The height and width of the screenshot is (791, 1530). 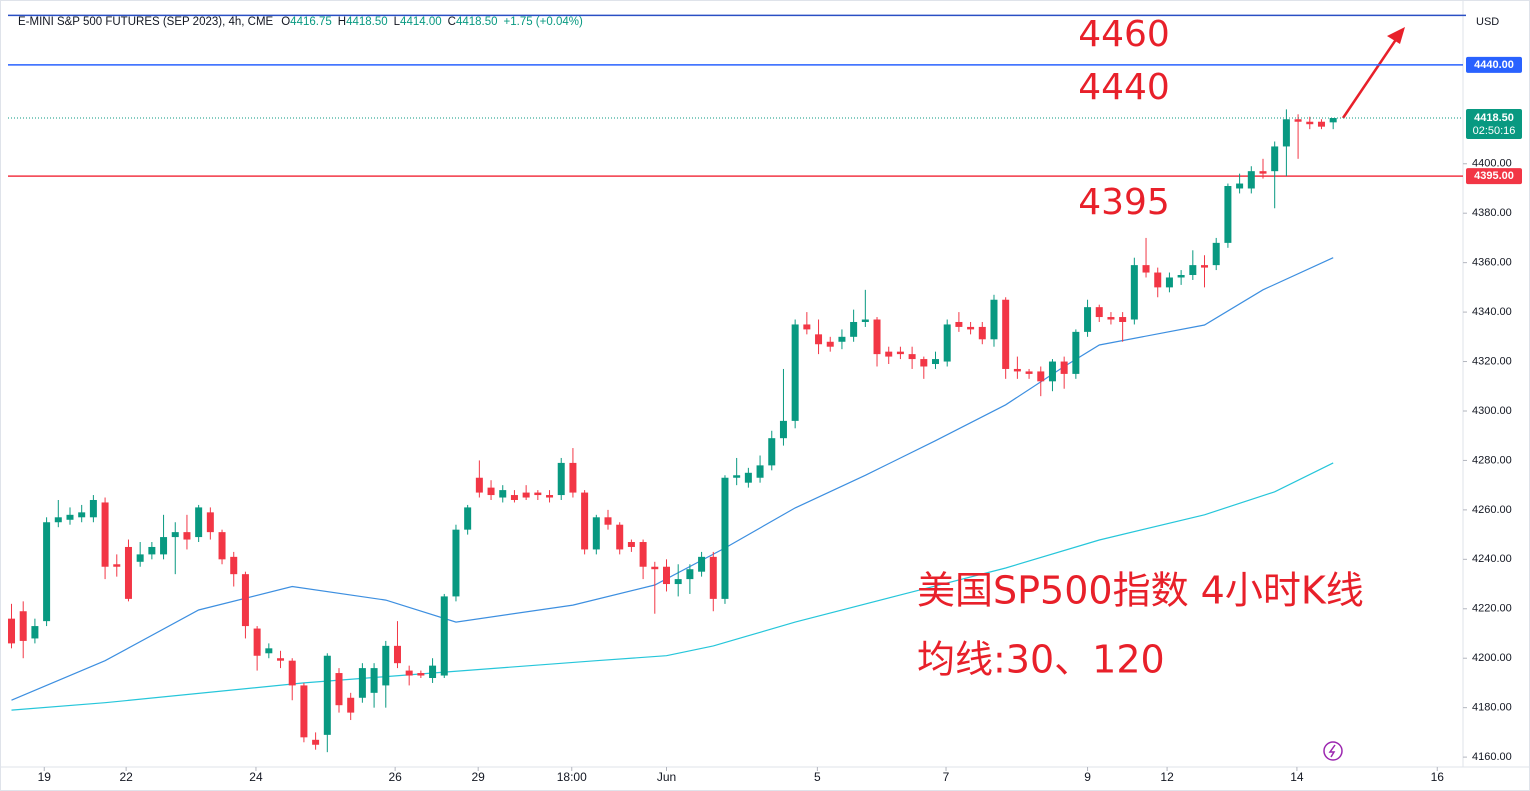 What do you see at coordinates (477, 22) in the screenshot?
I see `ohlc-value: 4418.50` at bounding box center [477, 22].